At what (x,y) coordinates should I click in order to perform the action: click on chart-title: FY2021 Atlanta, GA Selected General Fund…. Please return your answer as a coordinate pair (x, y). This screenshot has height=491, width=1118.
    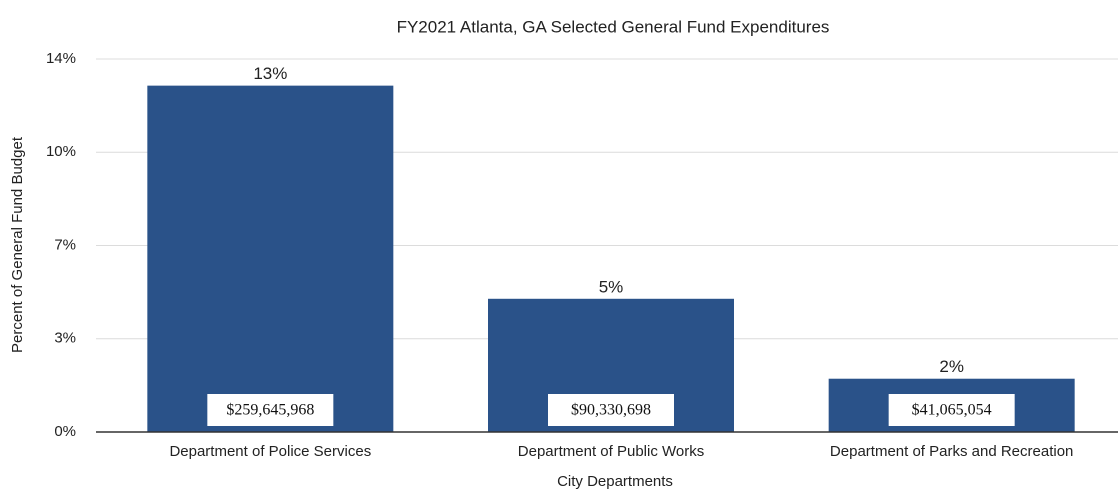
    Looking at the image, I should click on (613, 26).